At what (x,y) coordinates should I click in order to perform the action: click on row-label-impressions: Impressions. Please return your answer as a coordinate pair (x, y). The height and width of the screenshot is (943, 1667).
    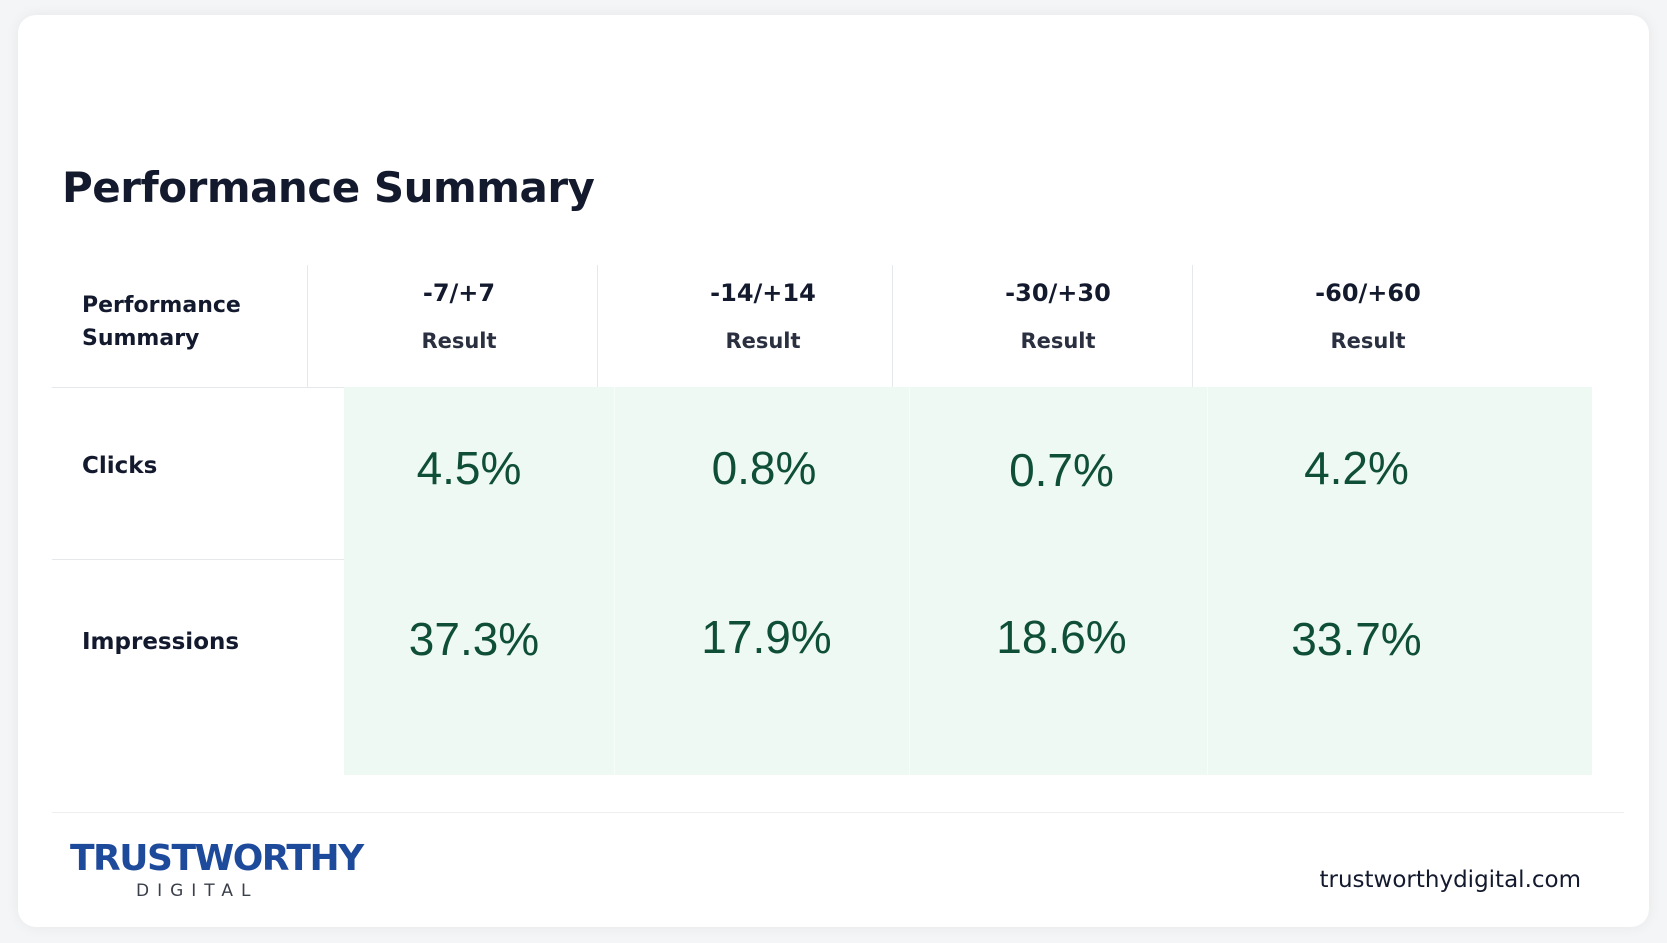
    Looking at the image, I should click on (161, 642).